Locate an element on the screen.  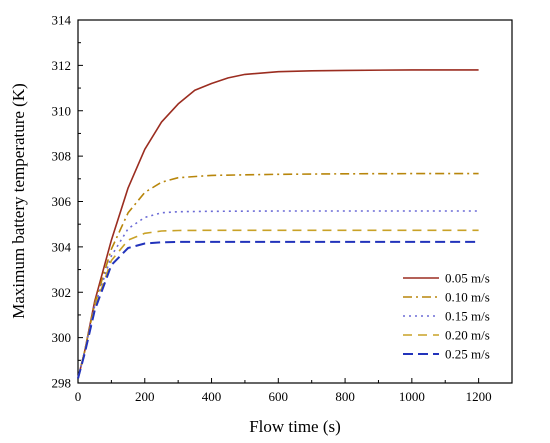
legend: 0.05 m/s 0.10 m/s 0.15 m/s 0.20 m/s 0.25 m/s is located at coordinates (446, 316).